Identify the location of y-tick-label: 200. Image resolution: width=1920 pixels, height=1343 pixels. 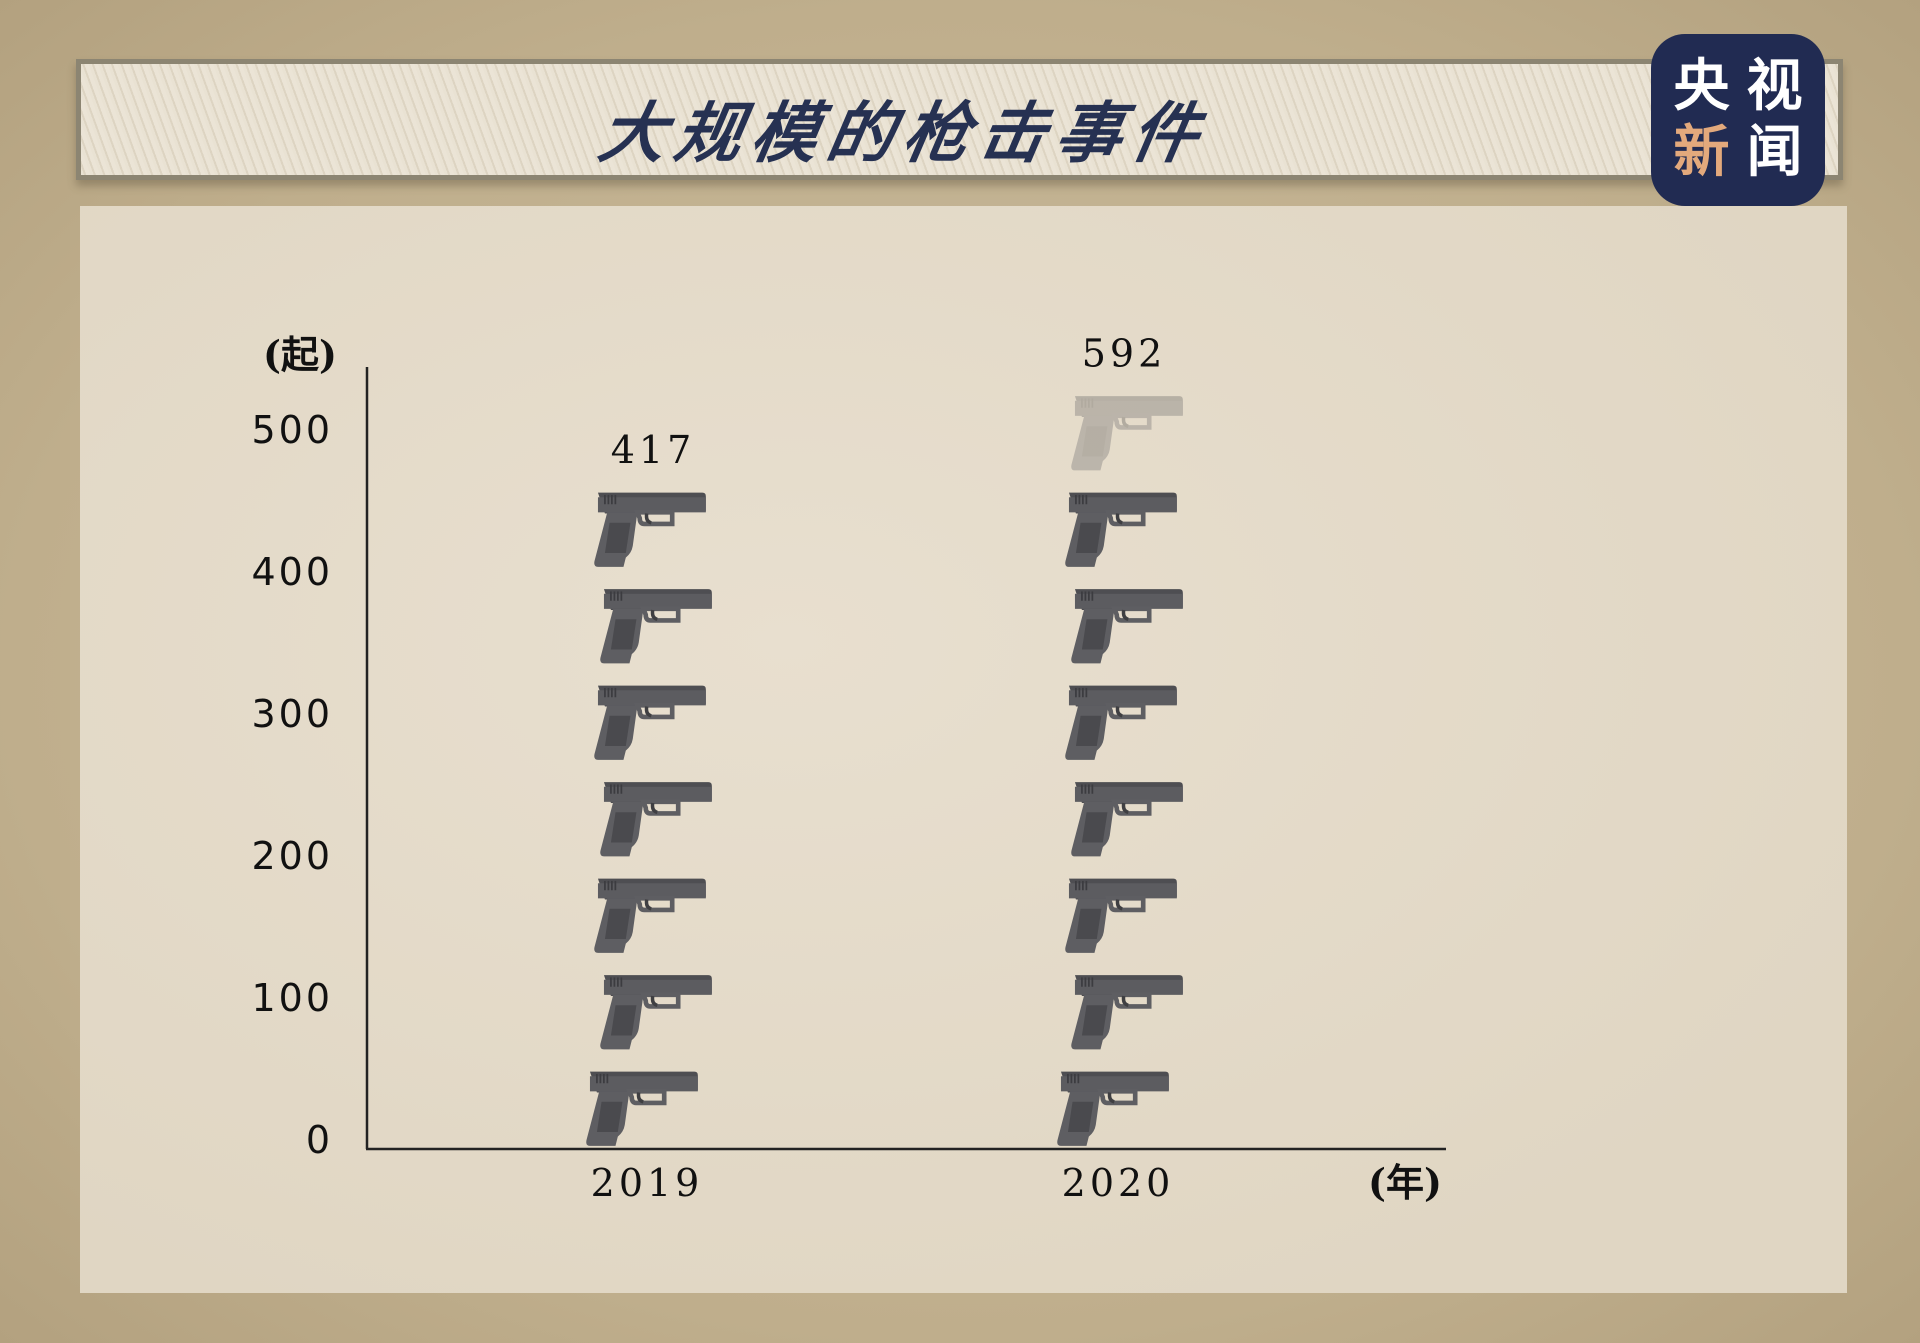
(292, 856).